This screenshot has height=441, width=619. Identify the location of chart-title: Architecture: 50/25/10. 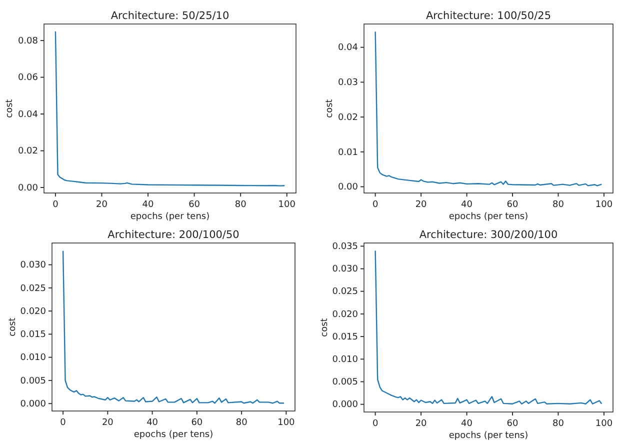
(170, 16).